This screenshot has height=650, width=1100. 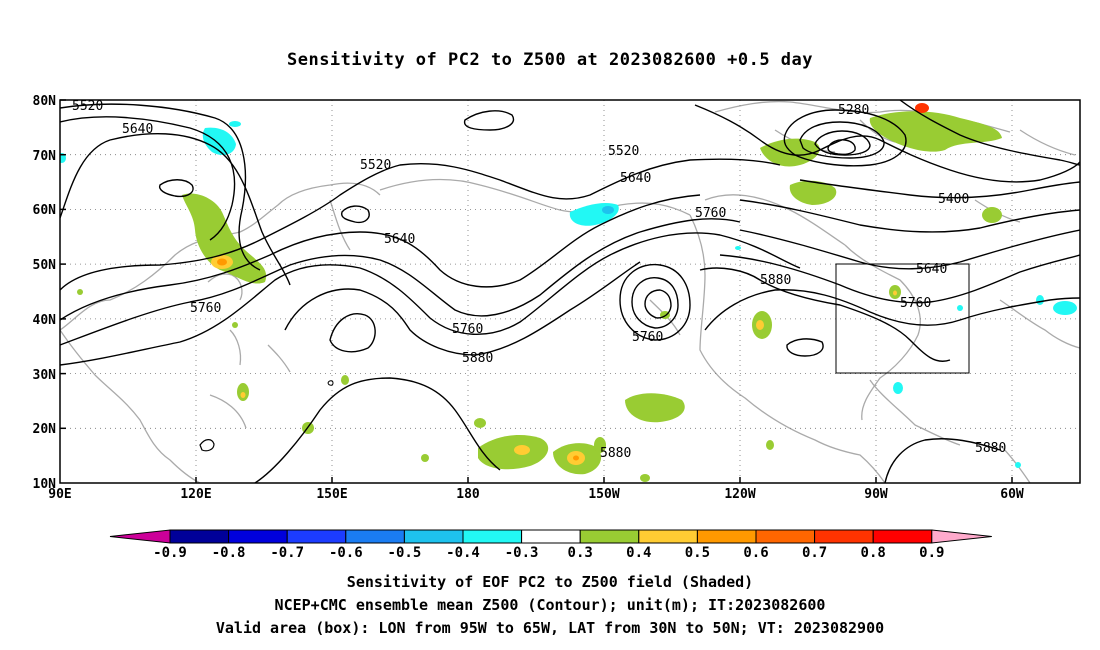 I want to click on lon-label: 120W, so click(x=739, y=493).